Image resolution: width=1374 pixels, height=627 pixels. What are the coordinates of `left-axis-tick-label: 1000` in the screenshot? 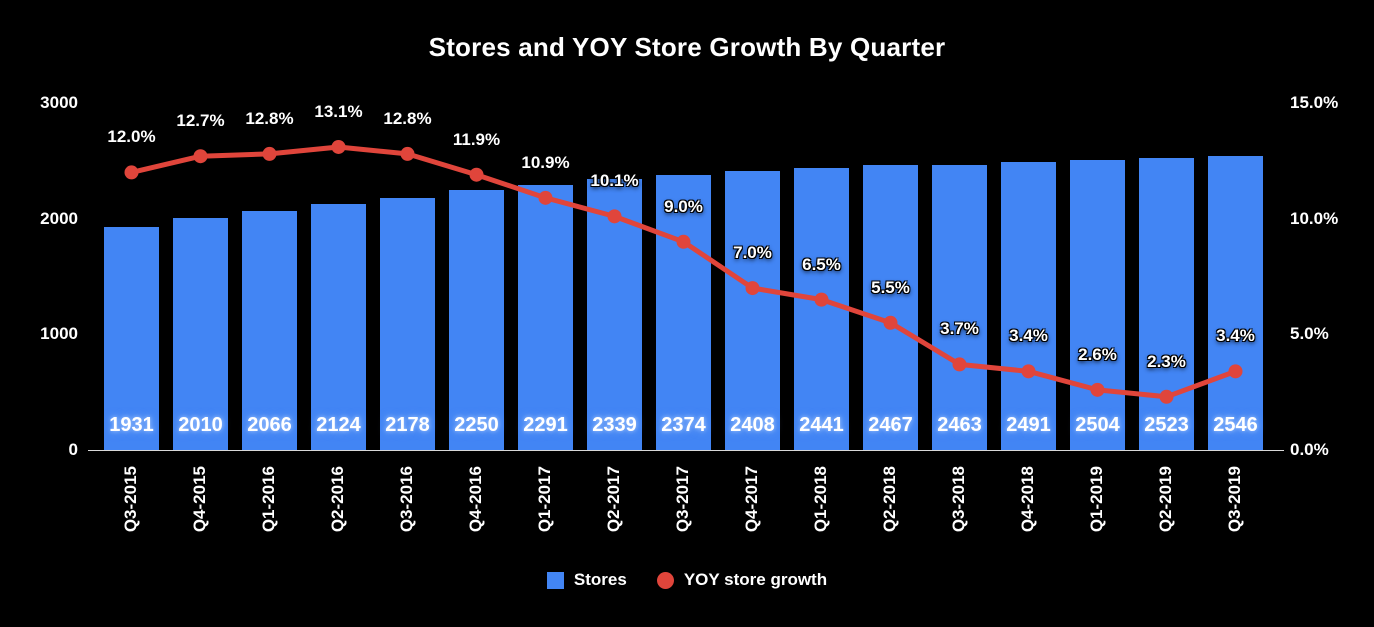 It's located at (59, 334).